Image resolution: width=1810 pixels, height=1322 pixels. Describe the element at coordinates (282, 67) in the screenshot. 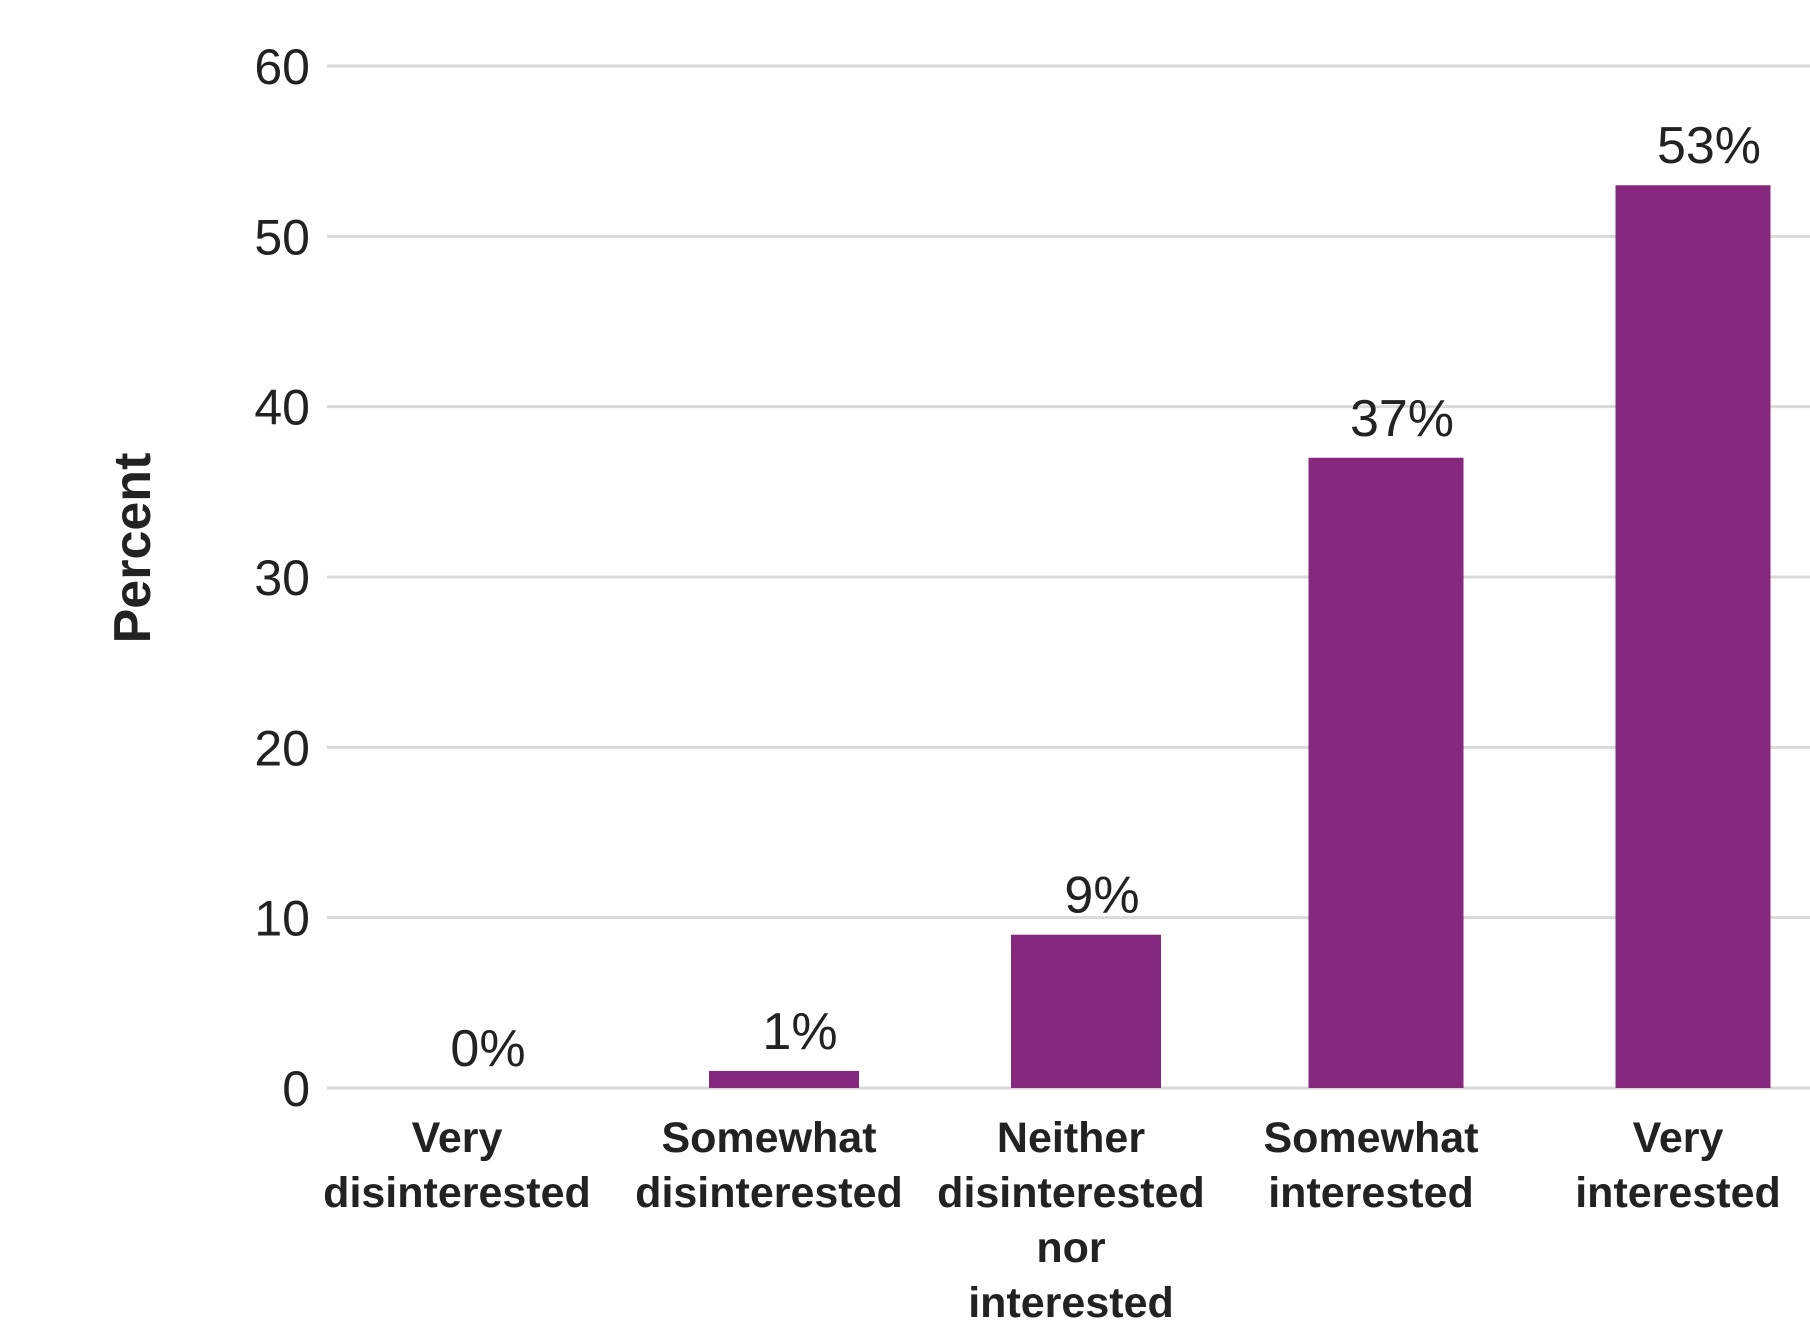

I see `y-tick-label-60: 60` at that location.